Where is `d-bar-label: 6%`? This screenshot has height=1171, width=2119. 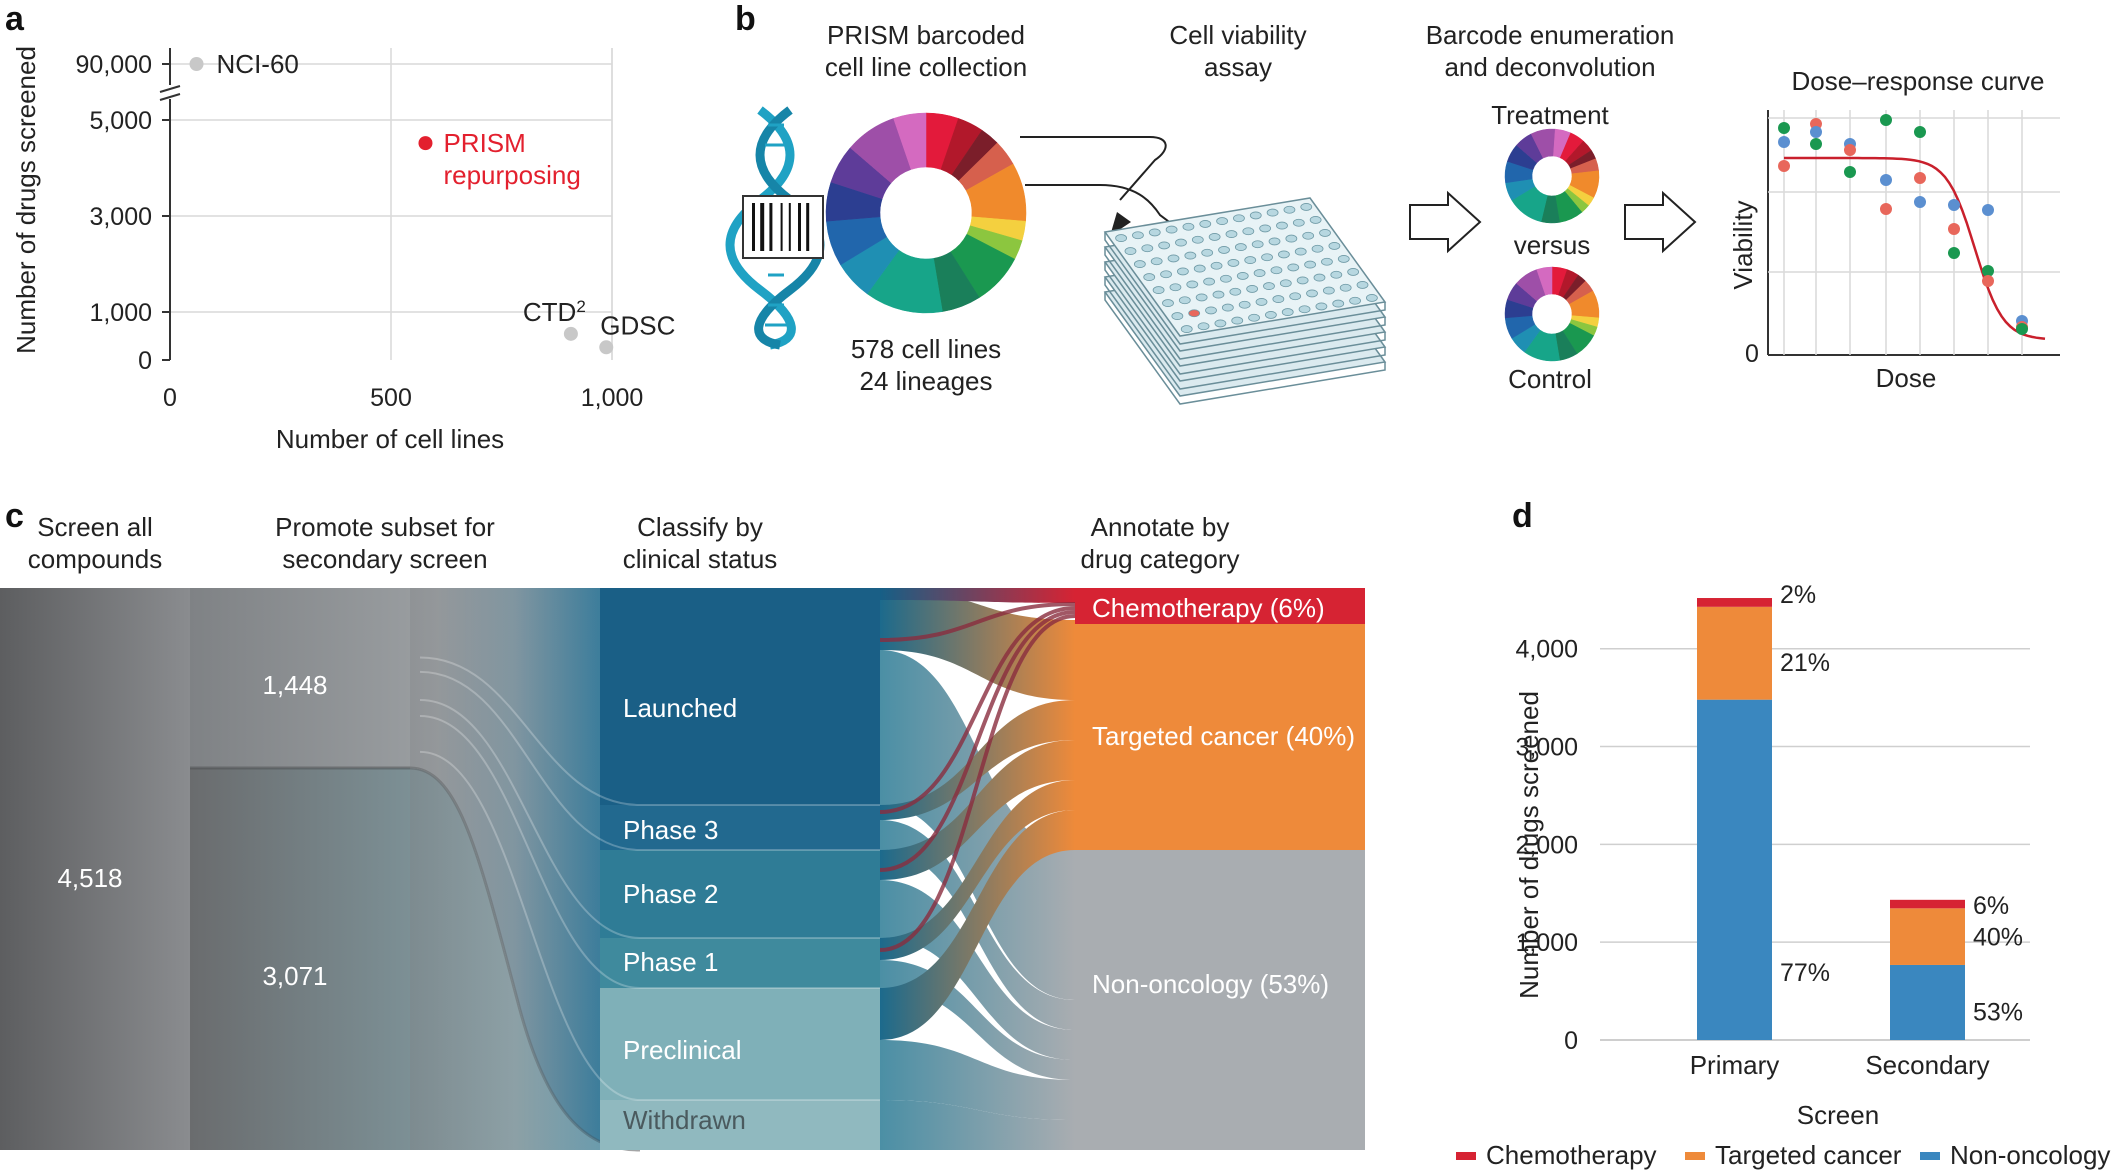
d-bar-label: 6% is located at coordinates (1991, 906).